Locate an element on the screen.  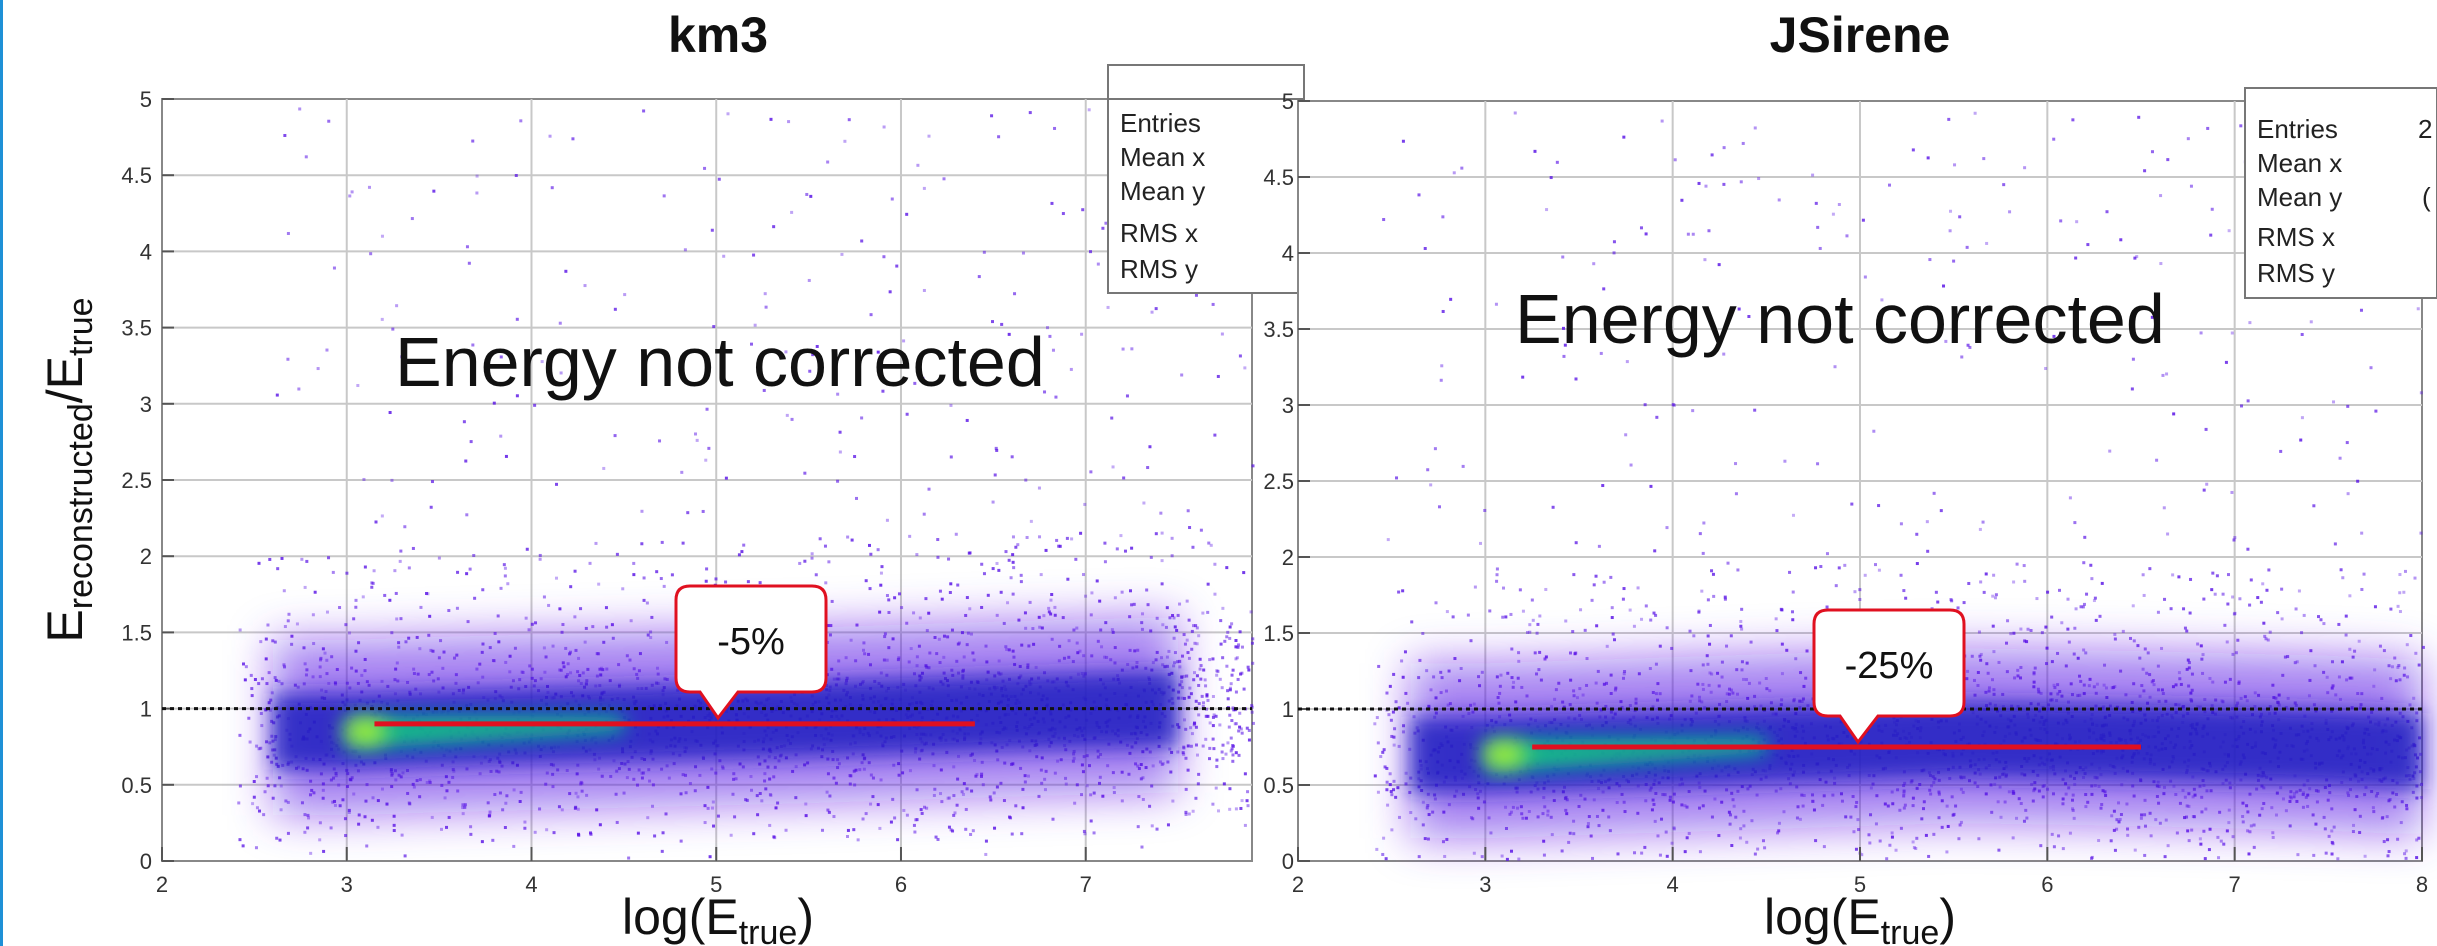
y-tick-label: 2.5 is located at coordinates (136, 480).